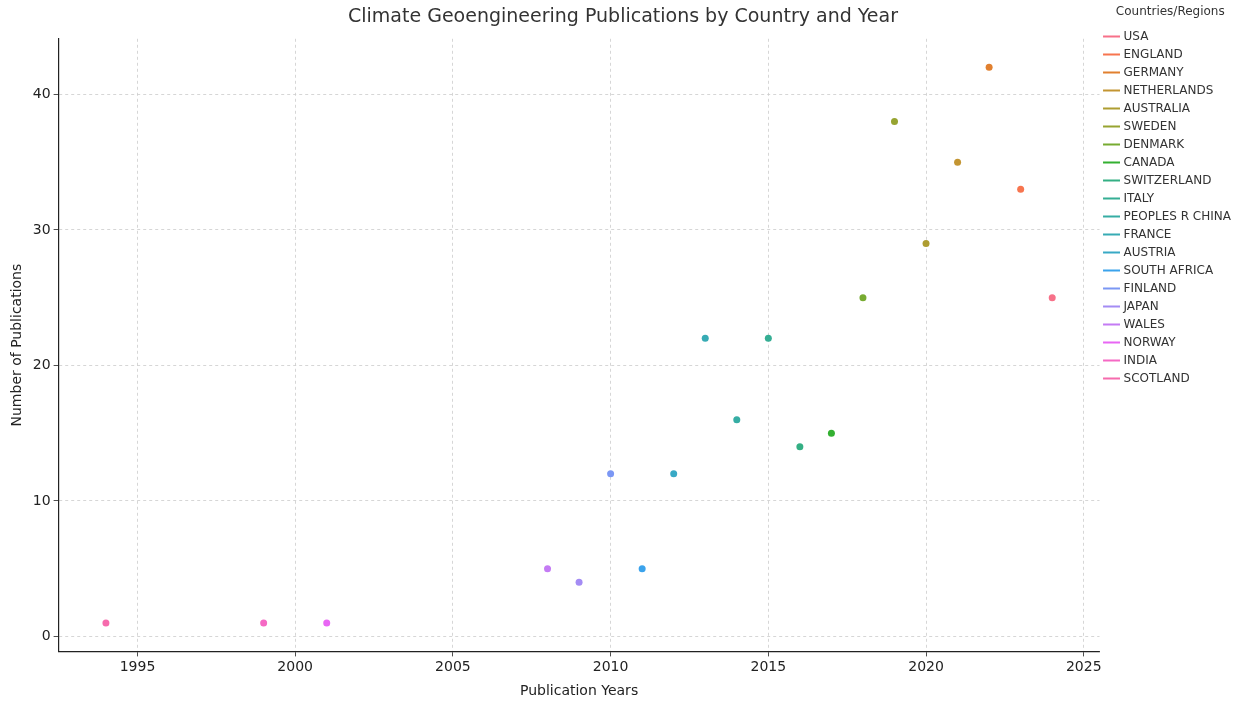 This screenshot has height=704, width=1246. Describe the element at coordinates (453, 666) in the screenshot. I see `x-tick-label: 2005` at that location.